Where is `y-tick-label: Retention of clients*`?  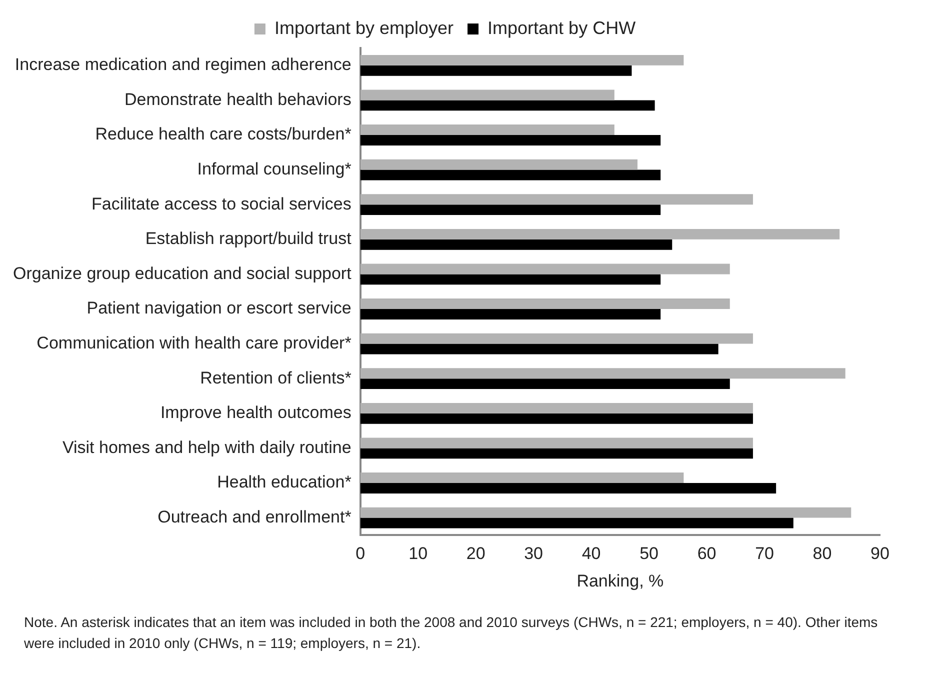
y-tick-label: Retention of clients* is located at coordinates (276, 378).